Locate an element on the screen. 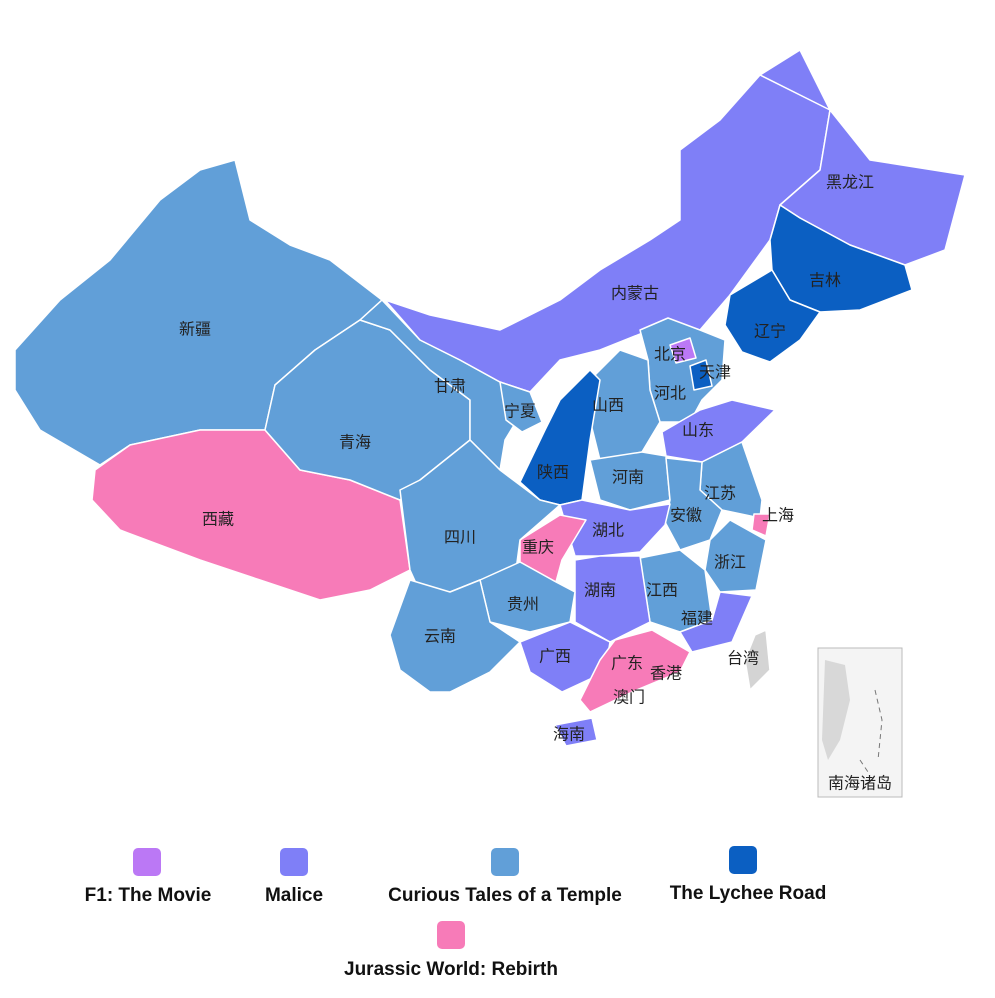 The image size is (995, 998). province-label: 吉林 is located at coordinates (825, 280).